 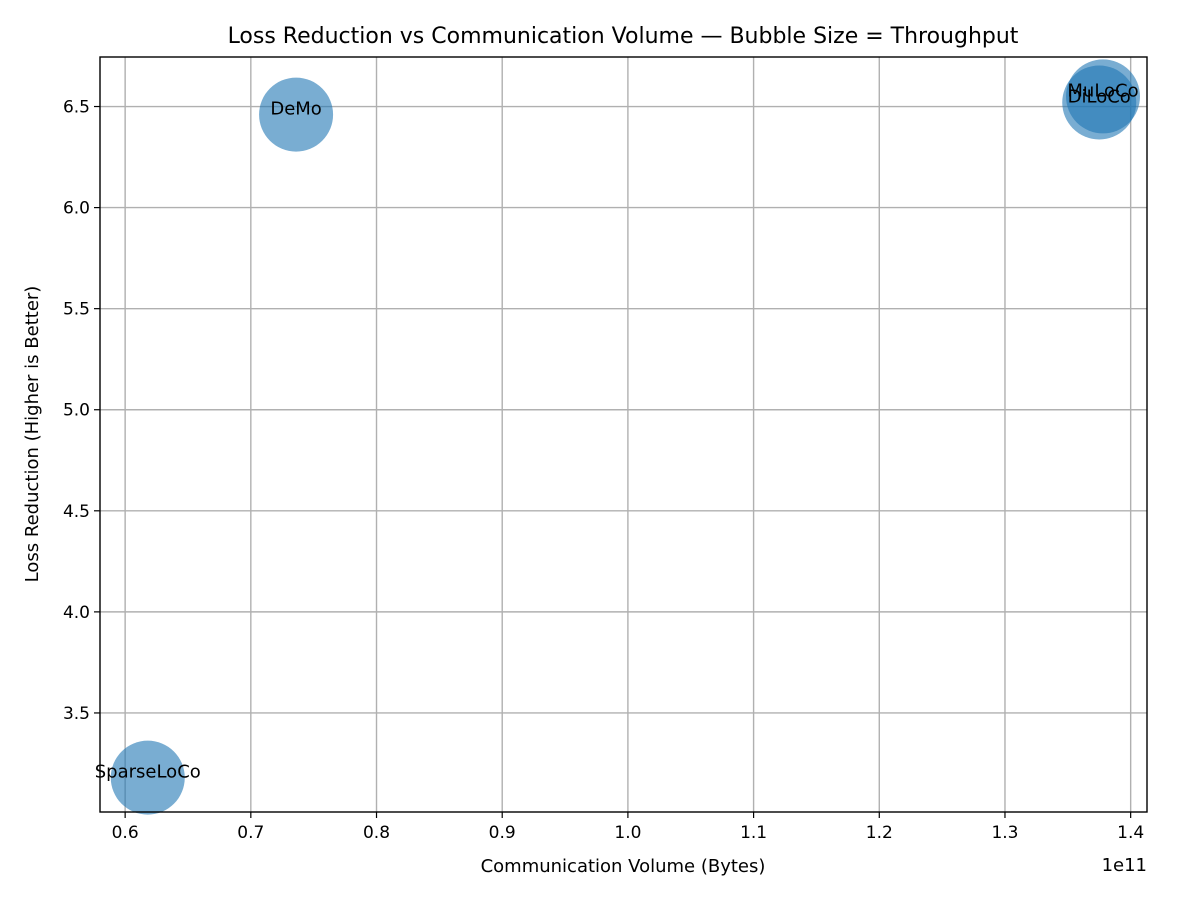 What do you see at coordinates (76, 714) in the screenshot?
I see `y-tick-label: 3.5` at bounding box center [76, 714].